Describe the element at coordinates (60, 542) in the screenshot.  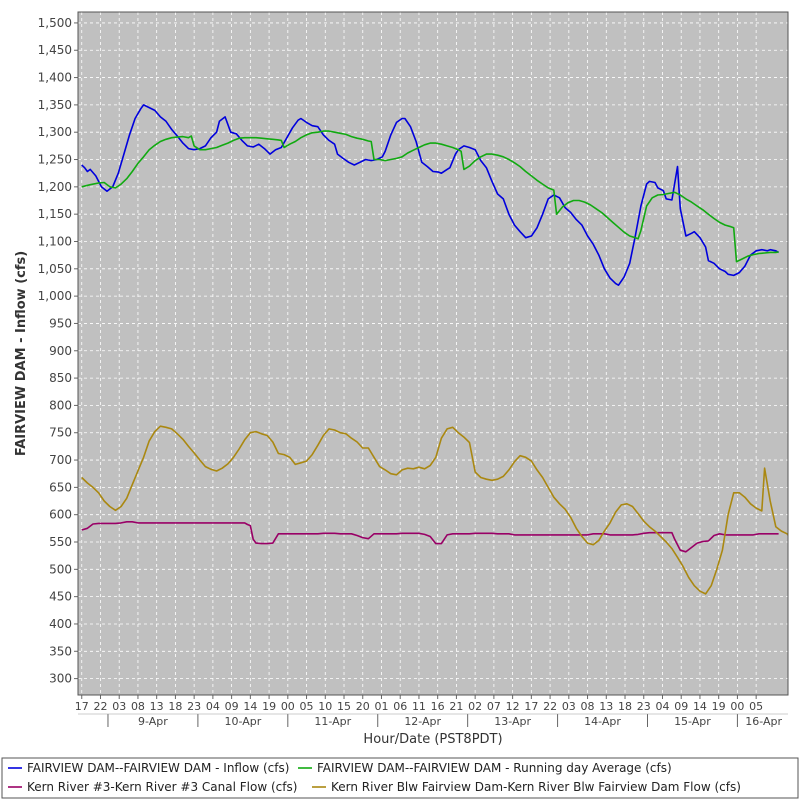
I see `y-tick-label: 550` at that location.